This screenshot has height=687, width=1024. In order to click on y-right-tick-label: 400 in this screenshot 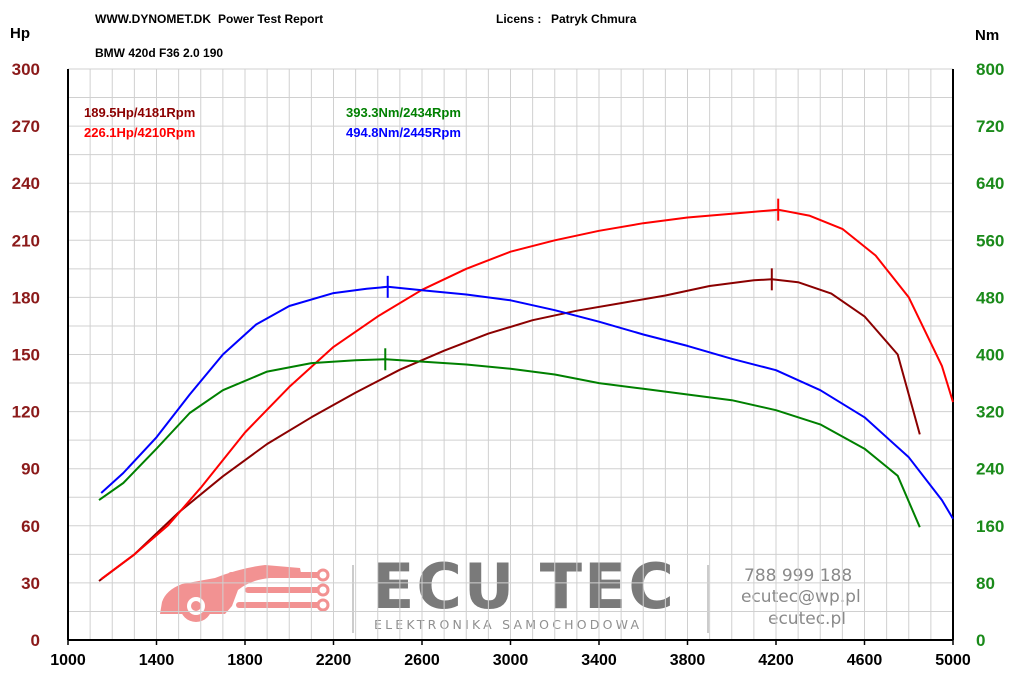, I will do `click(990, 355)`.